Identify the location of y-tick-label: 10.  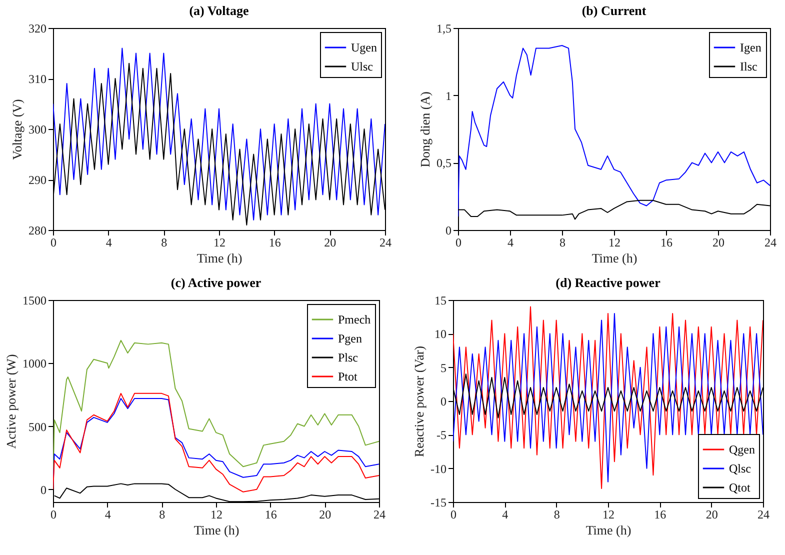
(440, 334).